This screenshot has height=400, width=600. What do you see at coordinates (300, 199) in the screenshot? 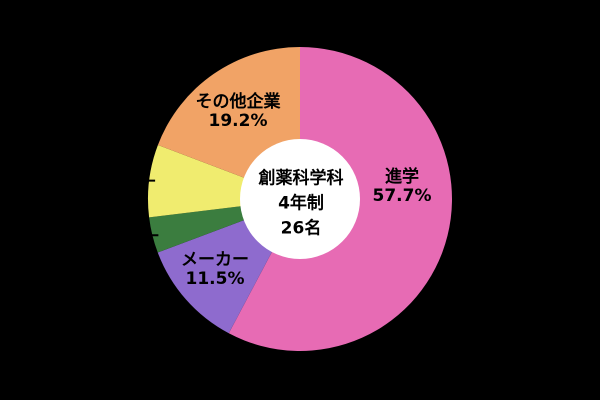
I see `donut-hole` at bounding box center [300, 199].